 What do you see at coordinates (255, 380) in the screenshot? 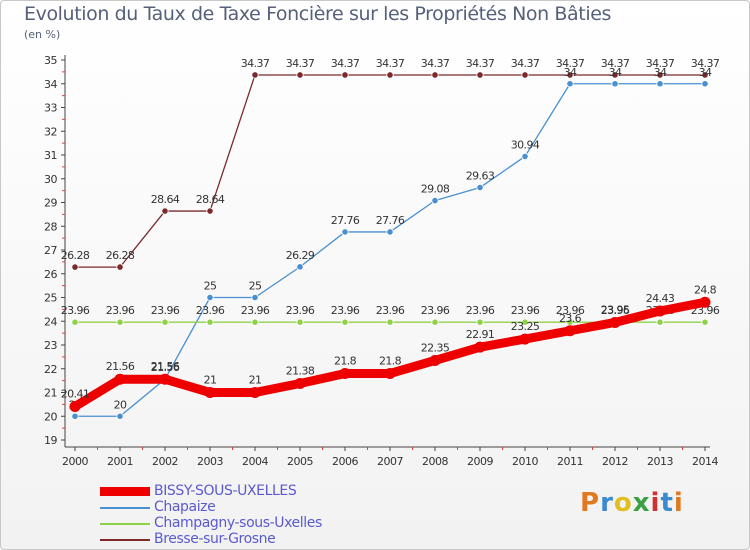
I see `data-label: 21` at bounding box center [255, 380].